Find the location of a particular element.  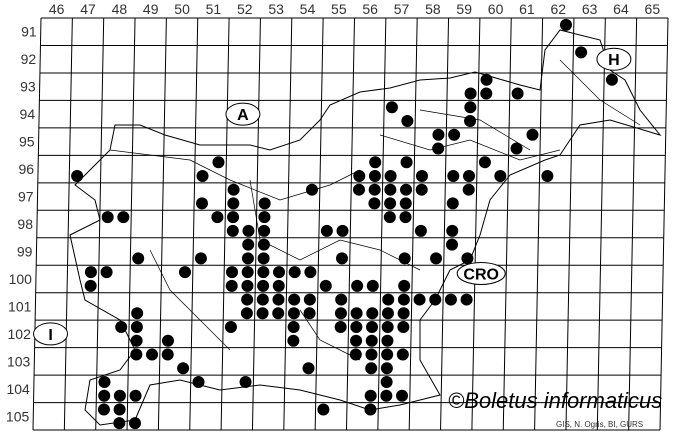

copyright-text: ©Boletus informaticus is located at coordinates (555, 400).